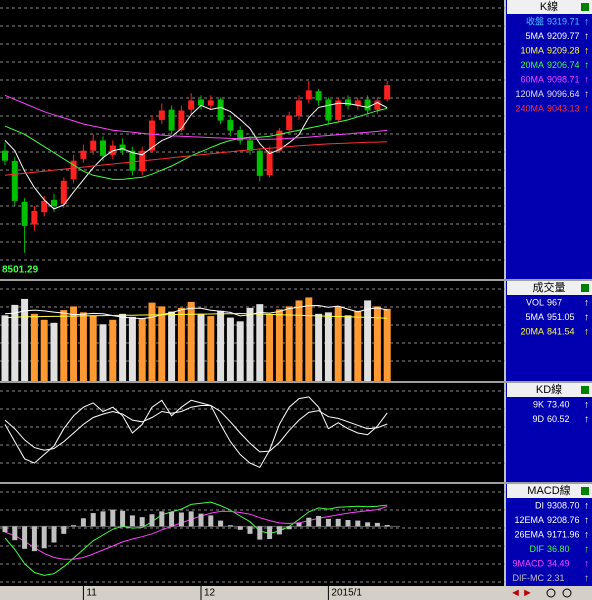 This screenshot has width=592, height=600. What do you see at coordinates (561, 317) in the screenshot?
I see `readout-value: 951.05` at bounding box center [561, 317].